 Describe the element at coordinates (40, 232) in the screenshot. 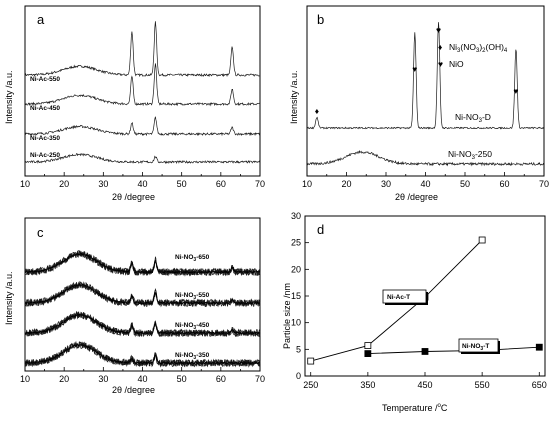

I see `panel-c-letter: c` at that location.